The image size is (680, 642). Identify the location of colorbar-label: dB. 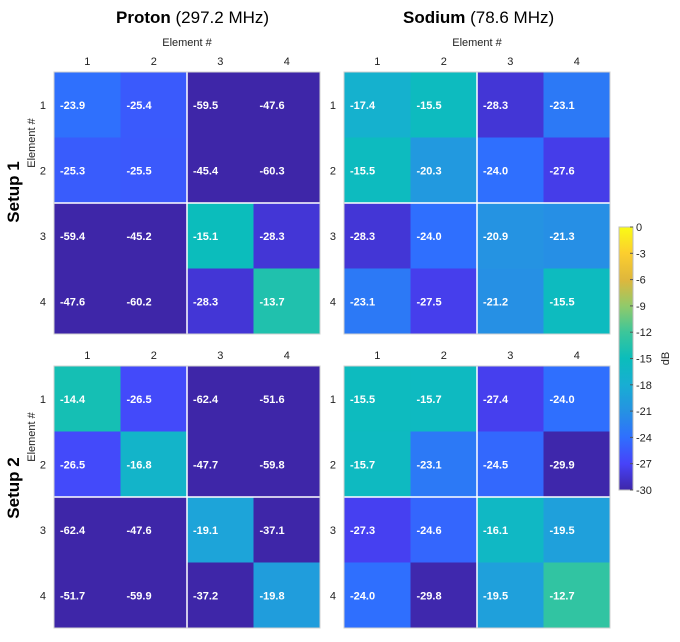
(666, 358).